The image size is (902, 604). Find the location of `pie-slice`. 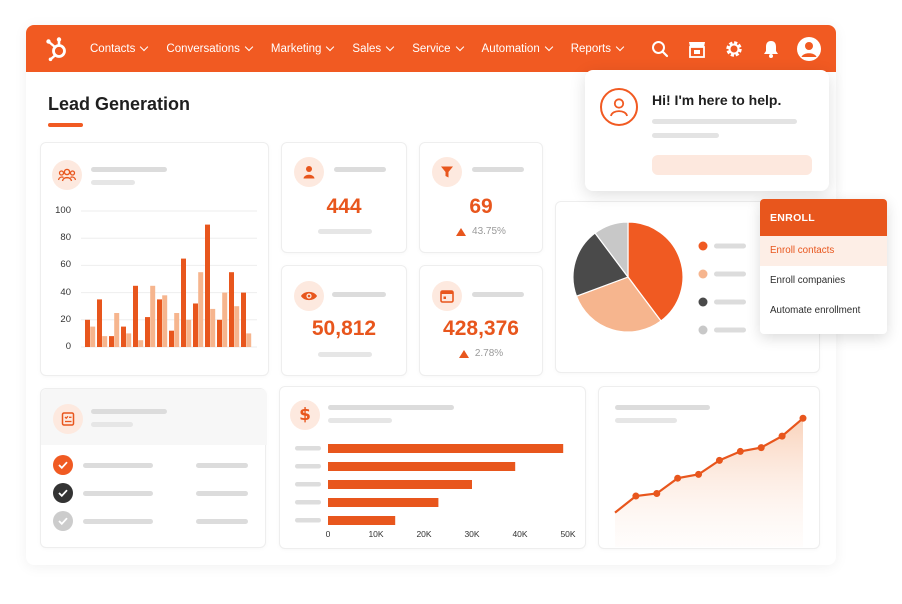

pie-slice is located at coordinates (611, 250).